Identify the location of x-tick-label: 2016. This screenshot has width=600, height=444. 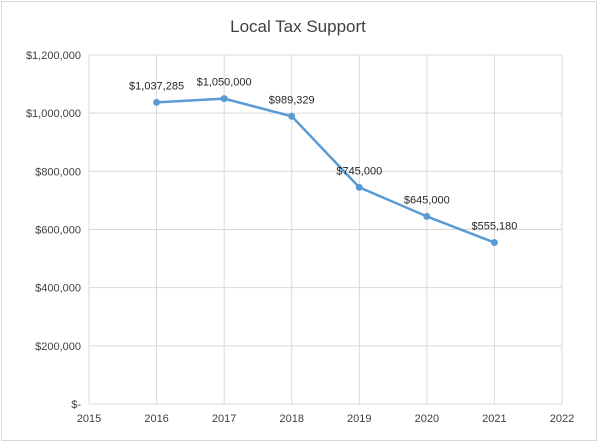
(156, 419).